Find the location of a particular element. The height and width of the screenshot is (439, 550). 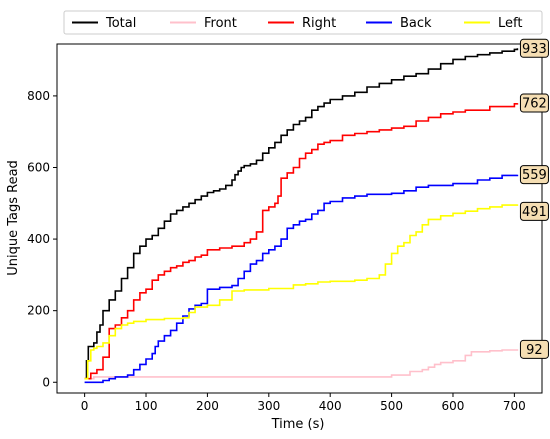

x-tick-label: 200 is located at coordinates (207, 406).